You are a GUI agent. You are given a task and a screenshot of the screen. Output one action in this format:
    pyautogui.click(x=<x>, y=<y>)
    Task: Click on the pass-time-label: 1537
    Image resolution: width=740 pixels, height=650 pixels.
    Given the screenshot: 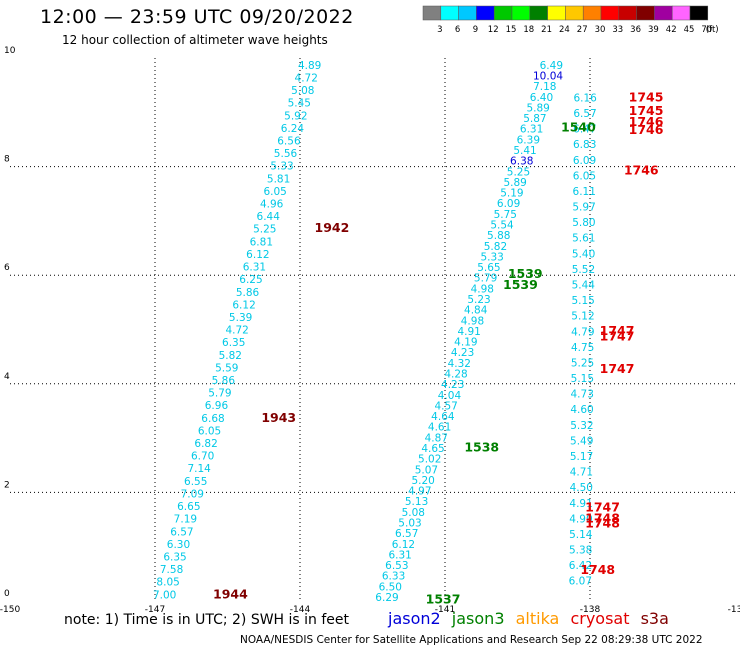 What is the action you would take?
    pyautogui.click(x=443, y=599)
    